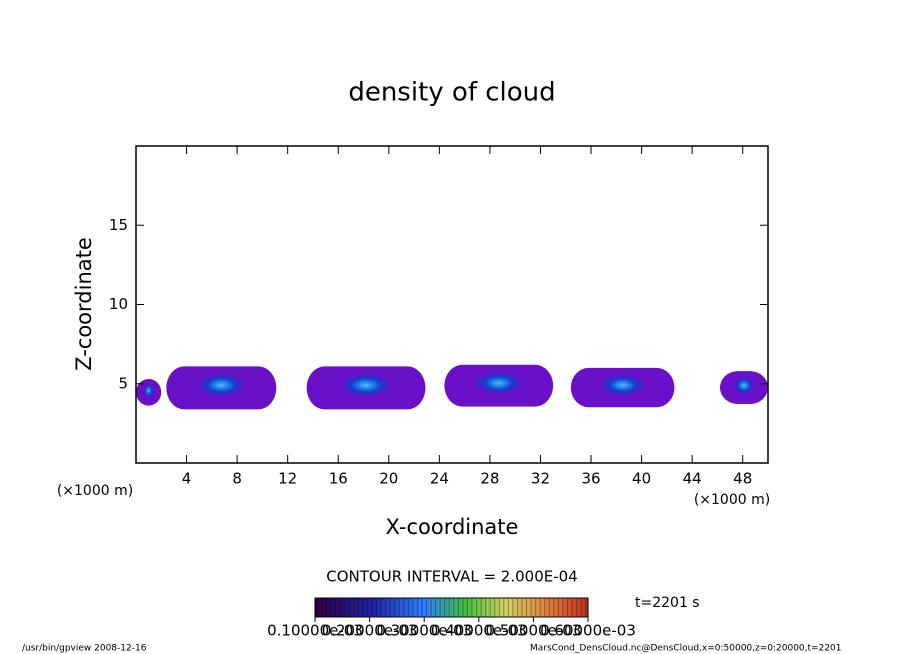 This screenshot has height=654, width=904. I want to click on x-tick-label: 20, so click(388, 479).